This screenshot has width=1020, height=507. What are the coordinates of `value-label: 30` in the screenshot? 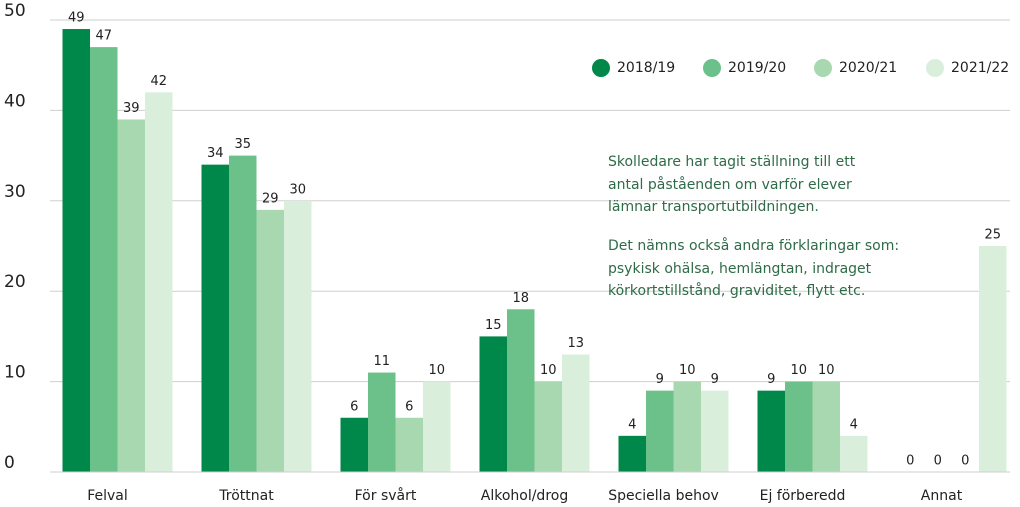 It's located at (297, 189).